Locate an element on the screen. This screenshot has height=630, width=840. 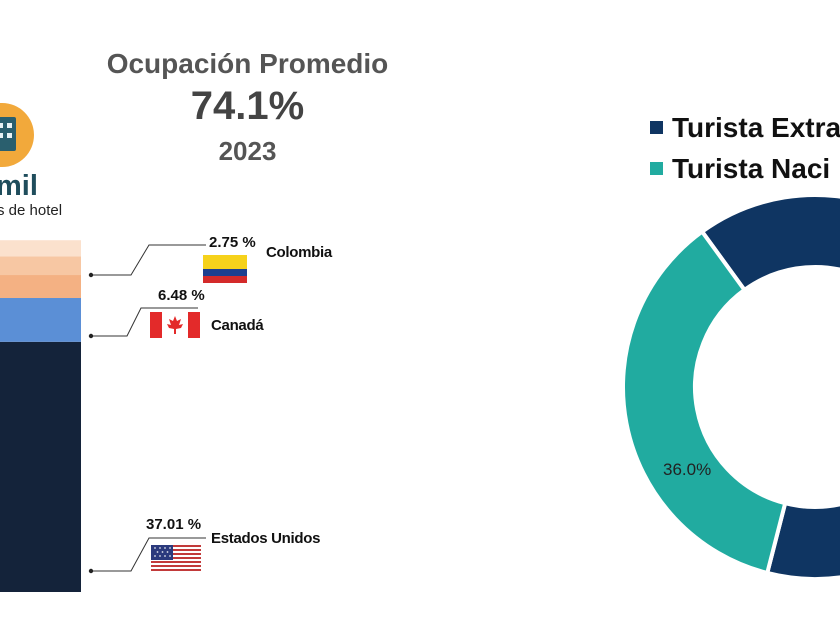
callout-line-canada is located at coordinates (144, 322).